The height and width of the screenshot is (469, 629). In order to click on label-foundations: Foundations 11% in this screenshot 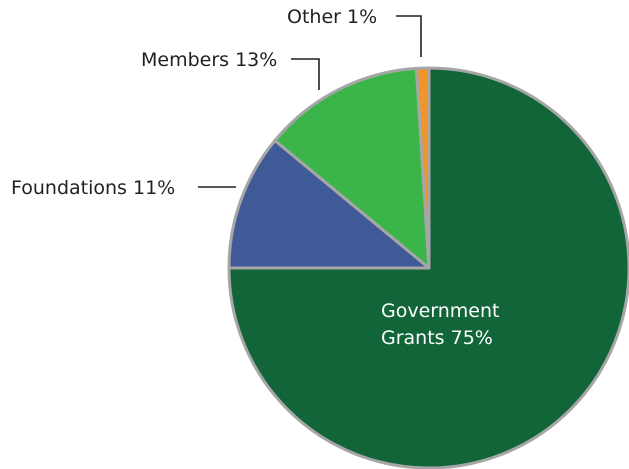, I will do `click(93, 188)`.